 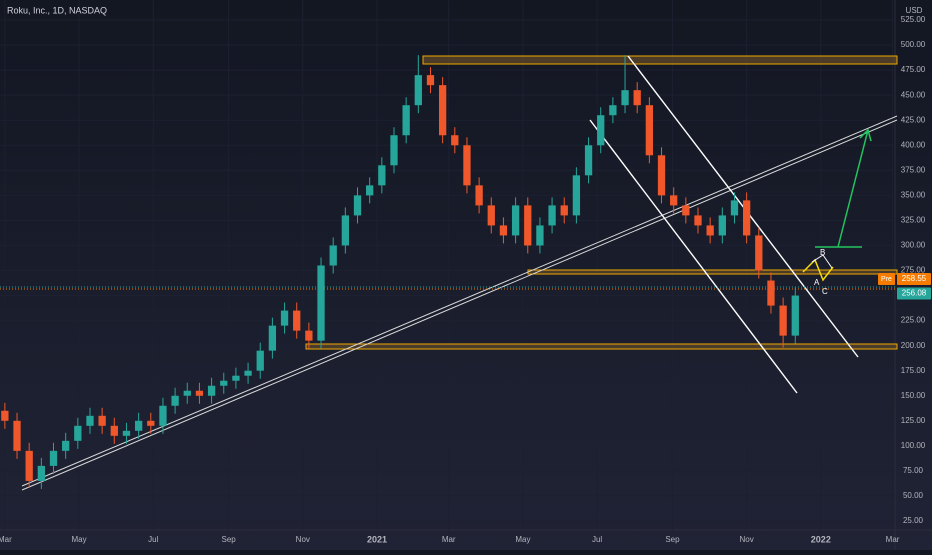 What do you see at coordinates (913, 470) in the screenshot?
I see `y-tick-label: 75.00` at bounding box center [913, 470].